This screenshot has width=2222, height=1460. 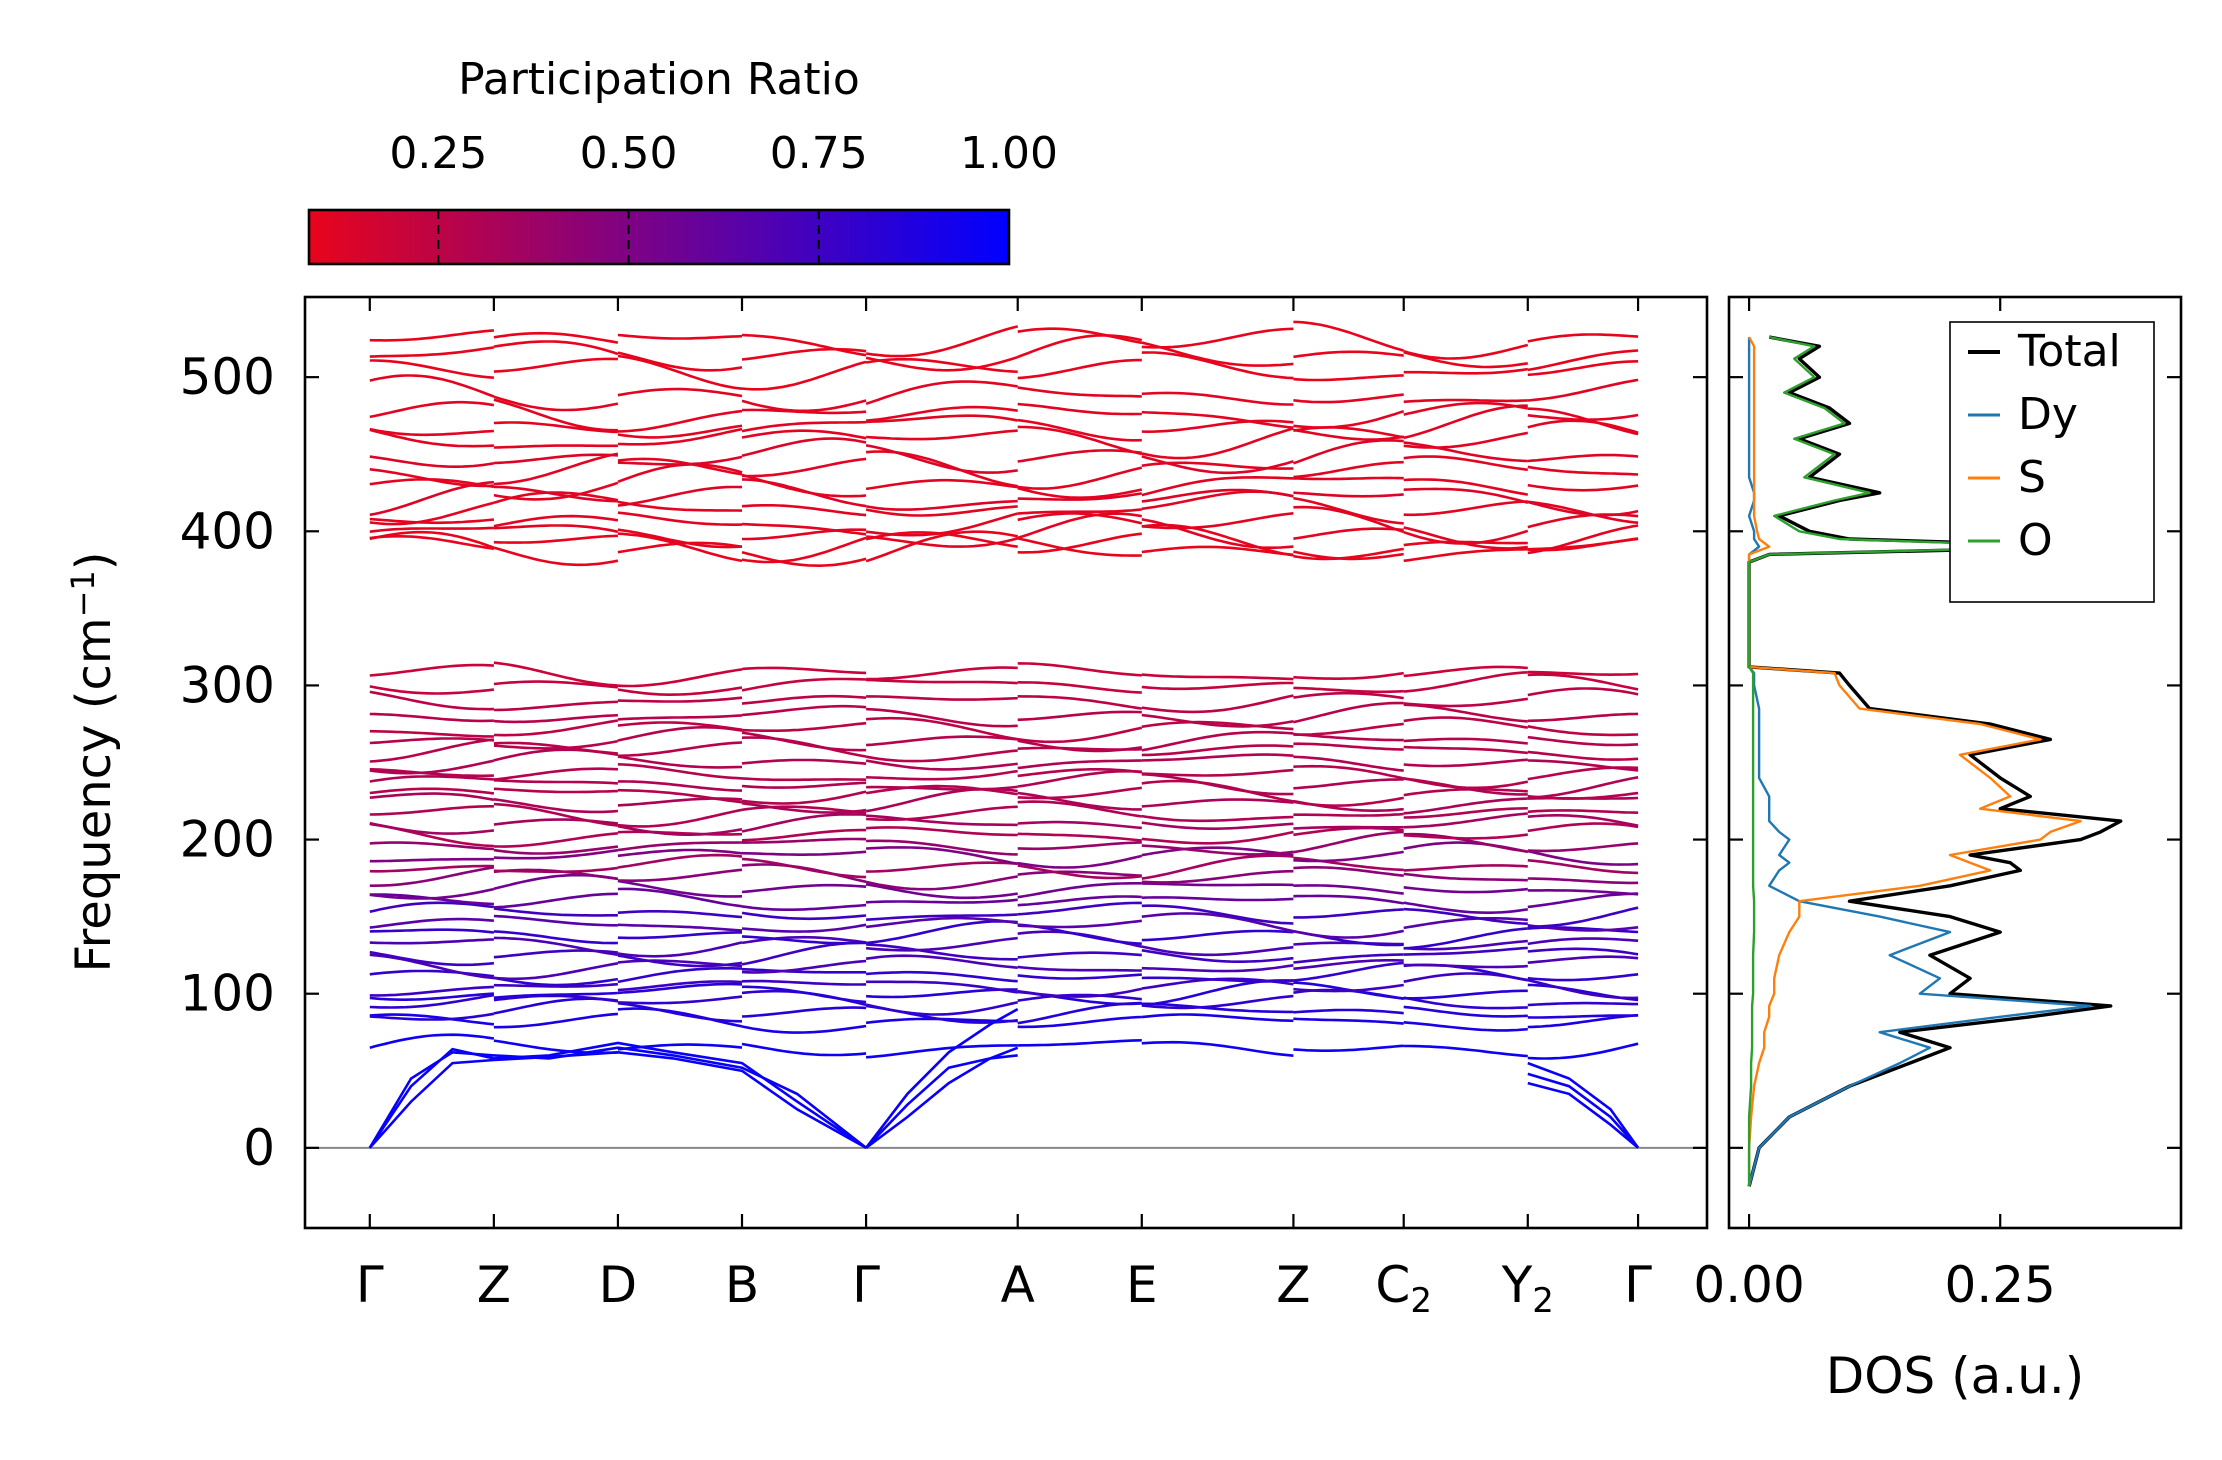 I want to click on kpoint-label-main: Z, so click(x=1293, y=1285).